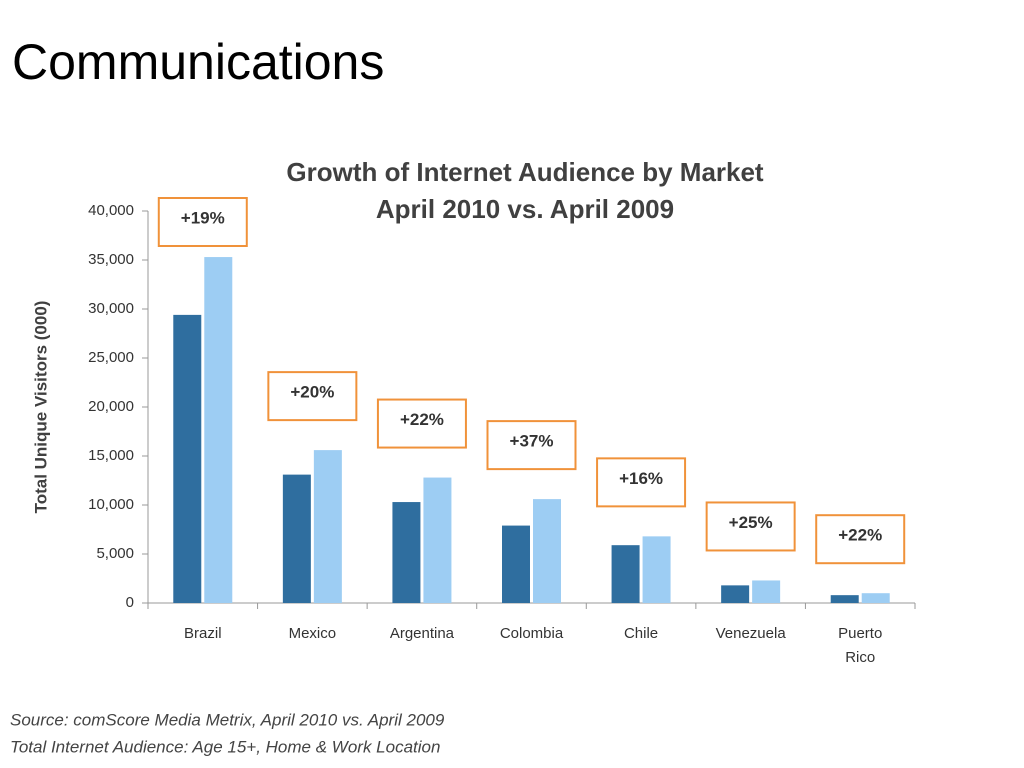  Describe the element at coordinates (312, 392) in the screenshot. I see `annotation: +20%` at that location.